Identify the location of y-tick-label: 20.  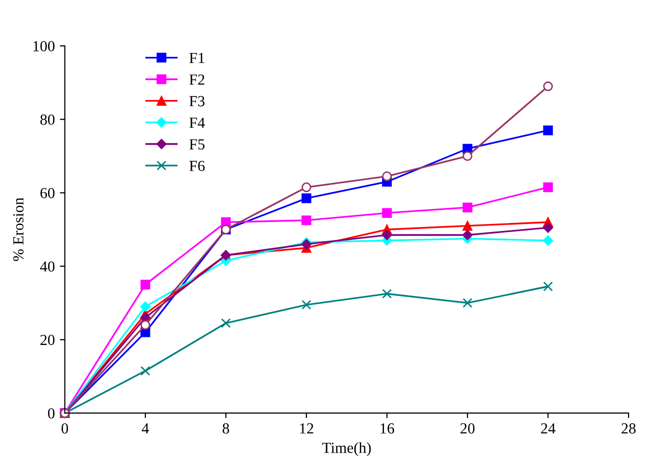
(47, 340).